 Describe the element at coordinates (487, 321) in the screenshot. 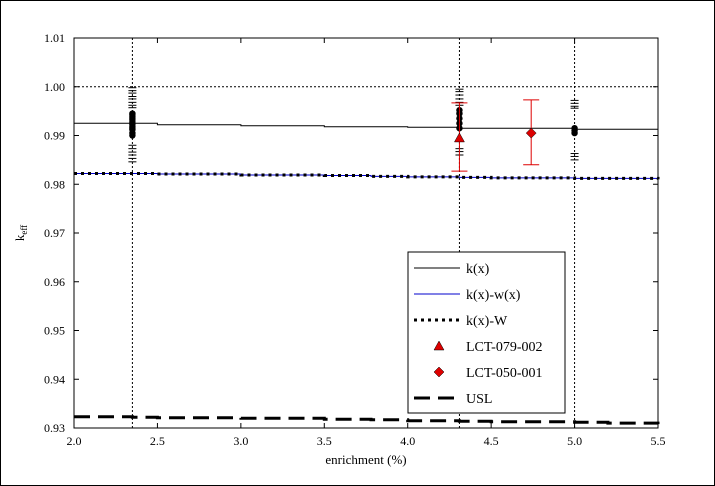

I see `legend-label: k(x)-W` at that location.